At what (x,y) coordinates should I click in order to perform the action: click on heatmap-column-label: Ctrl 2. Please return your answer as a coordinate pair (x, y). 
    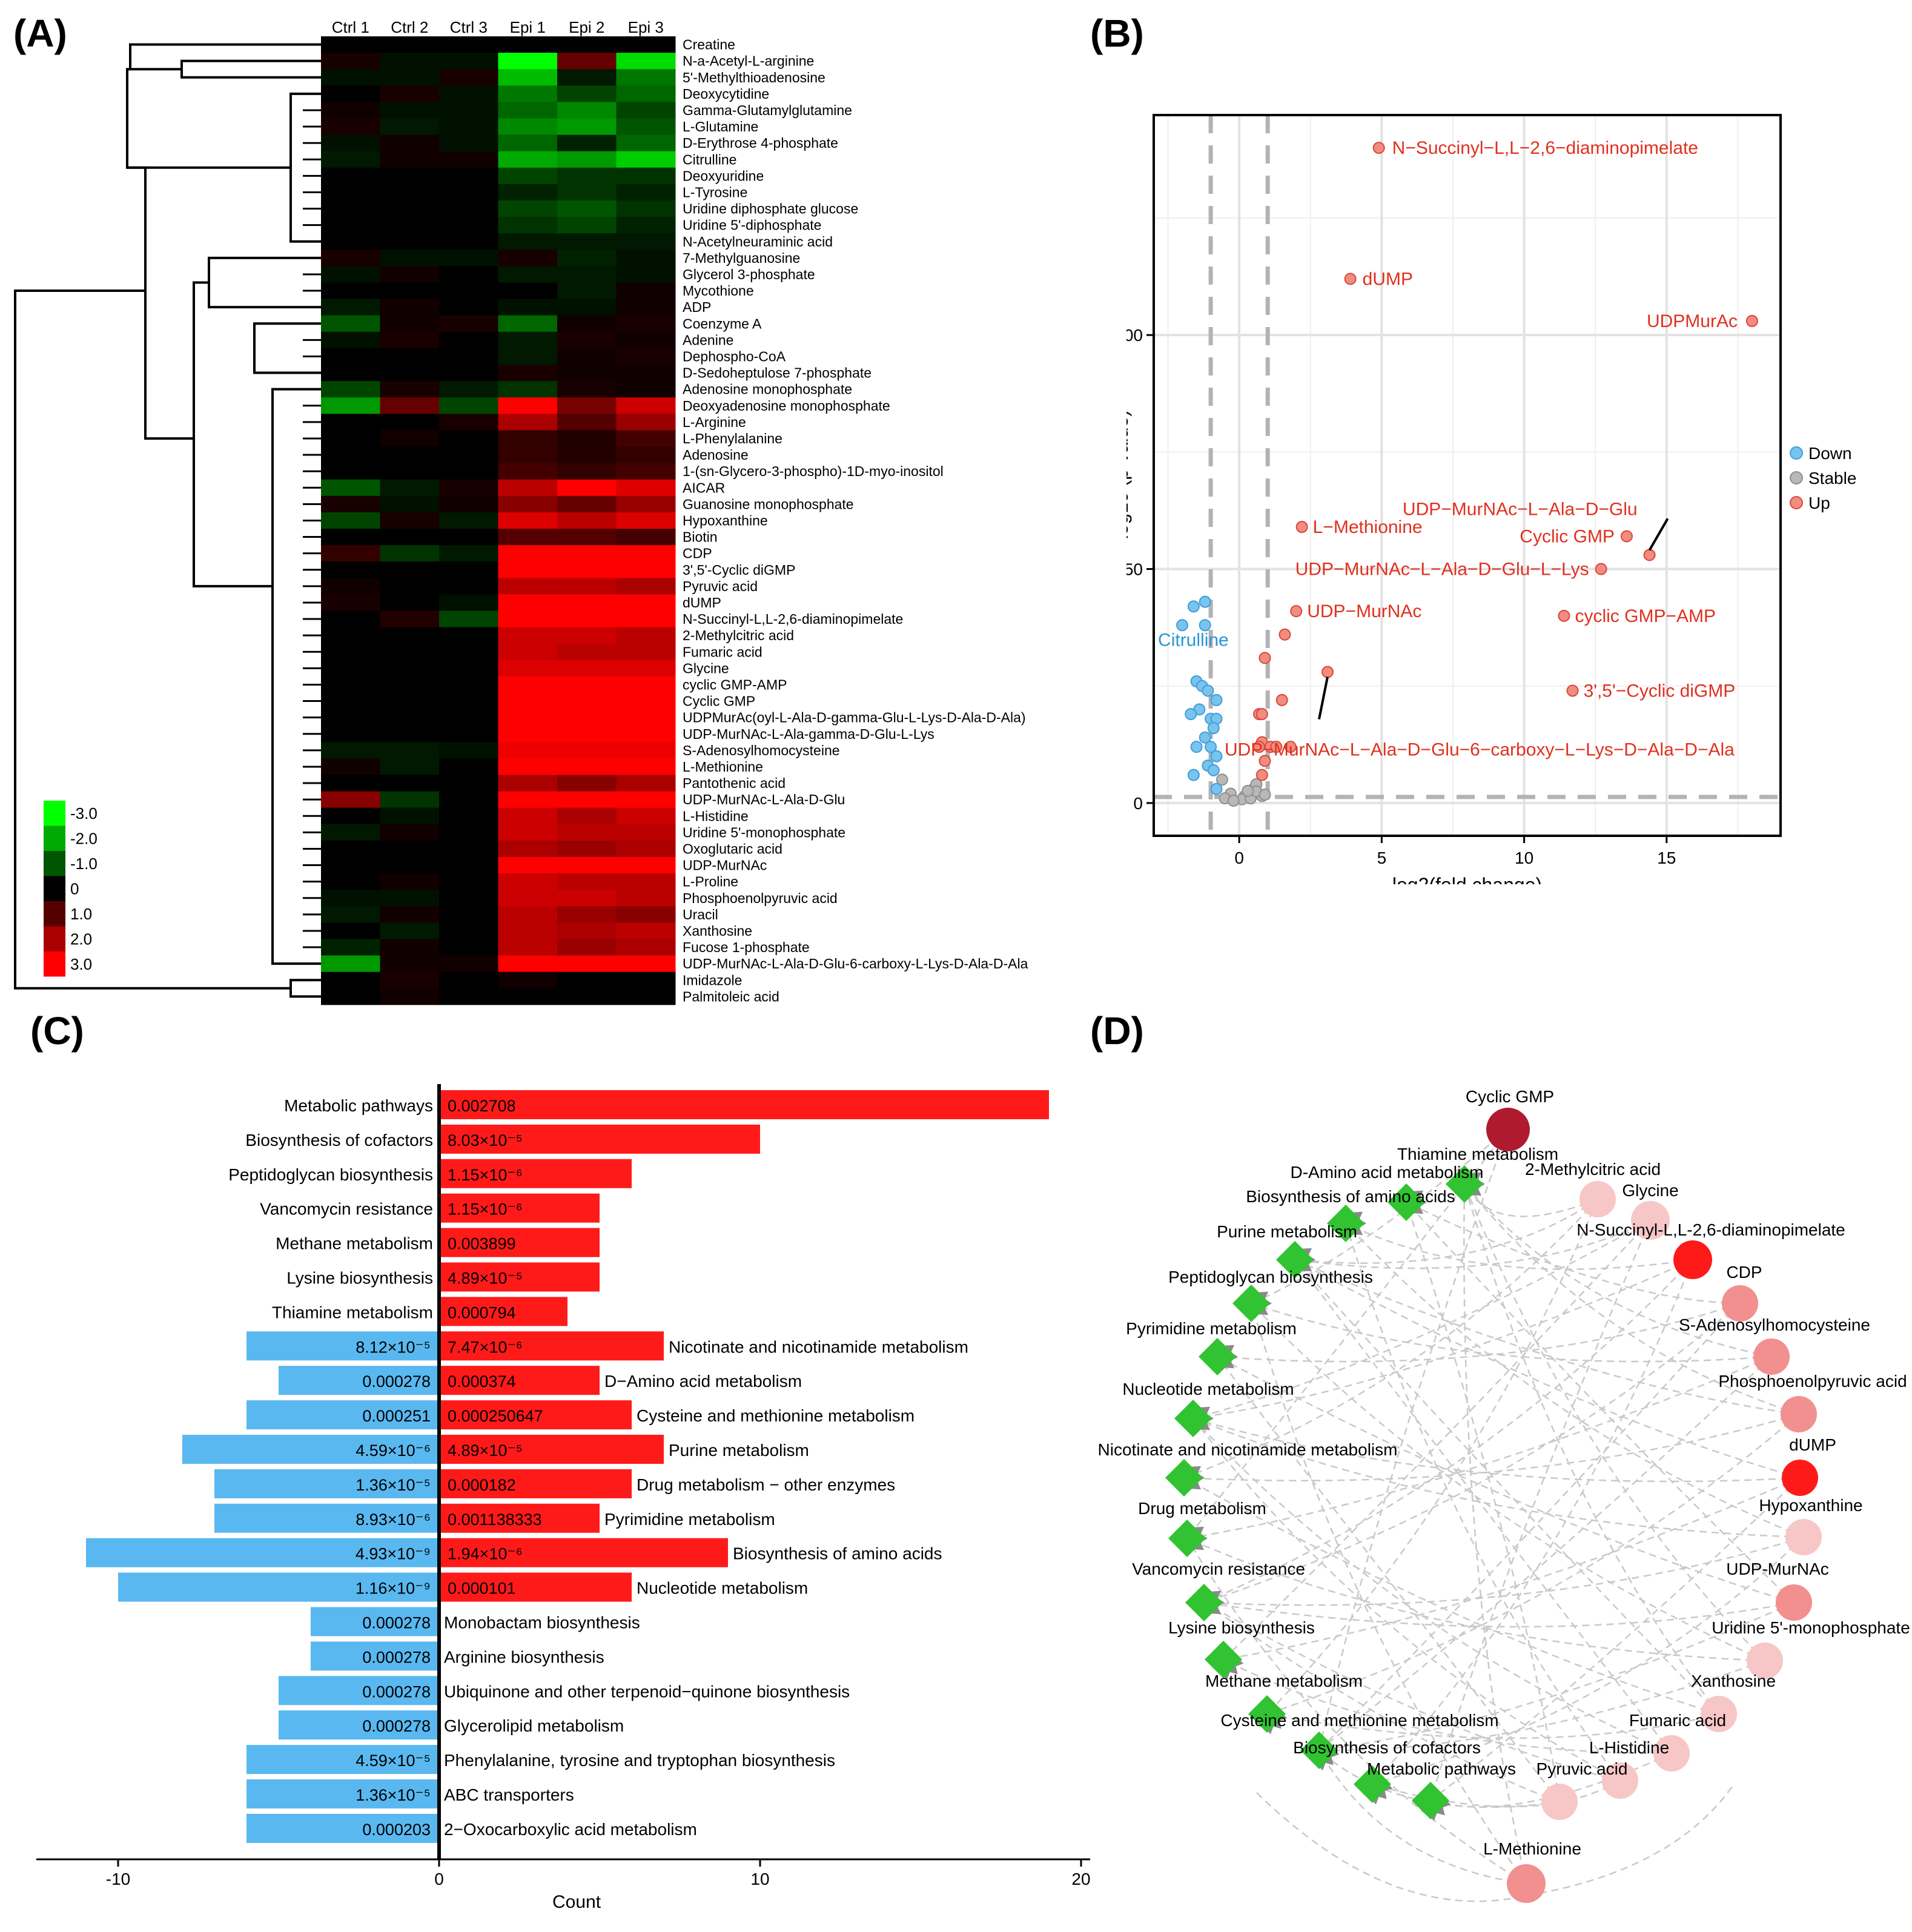
    Looking at the image, I should click on (409, 27).